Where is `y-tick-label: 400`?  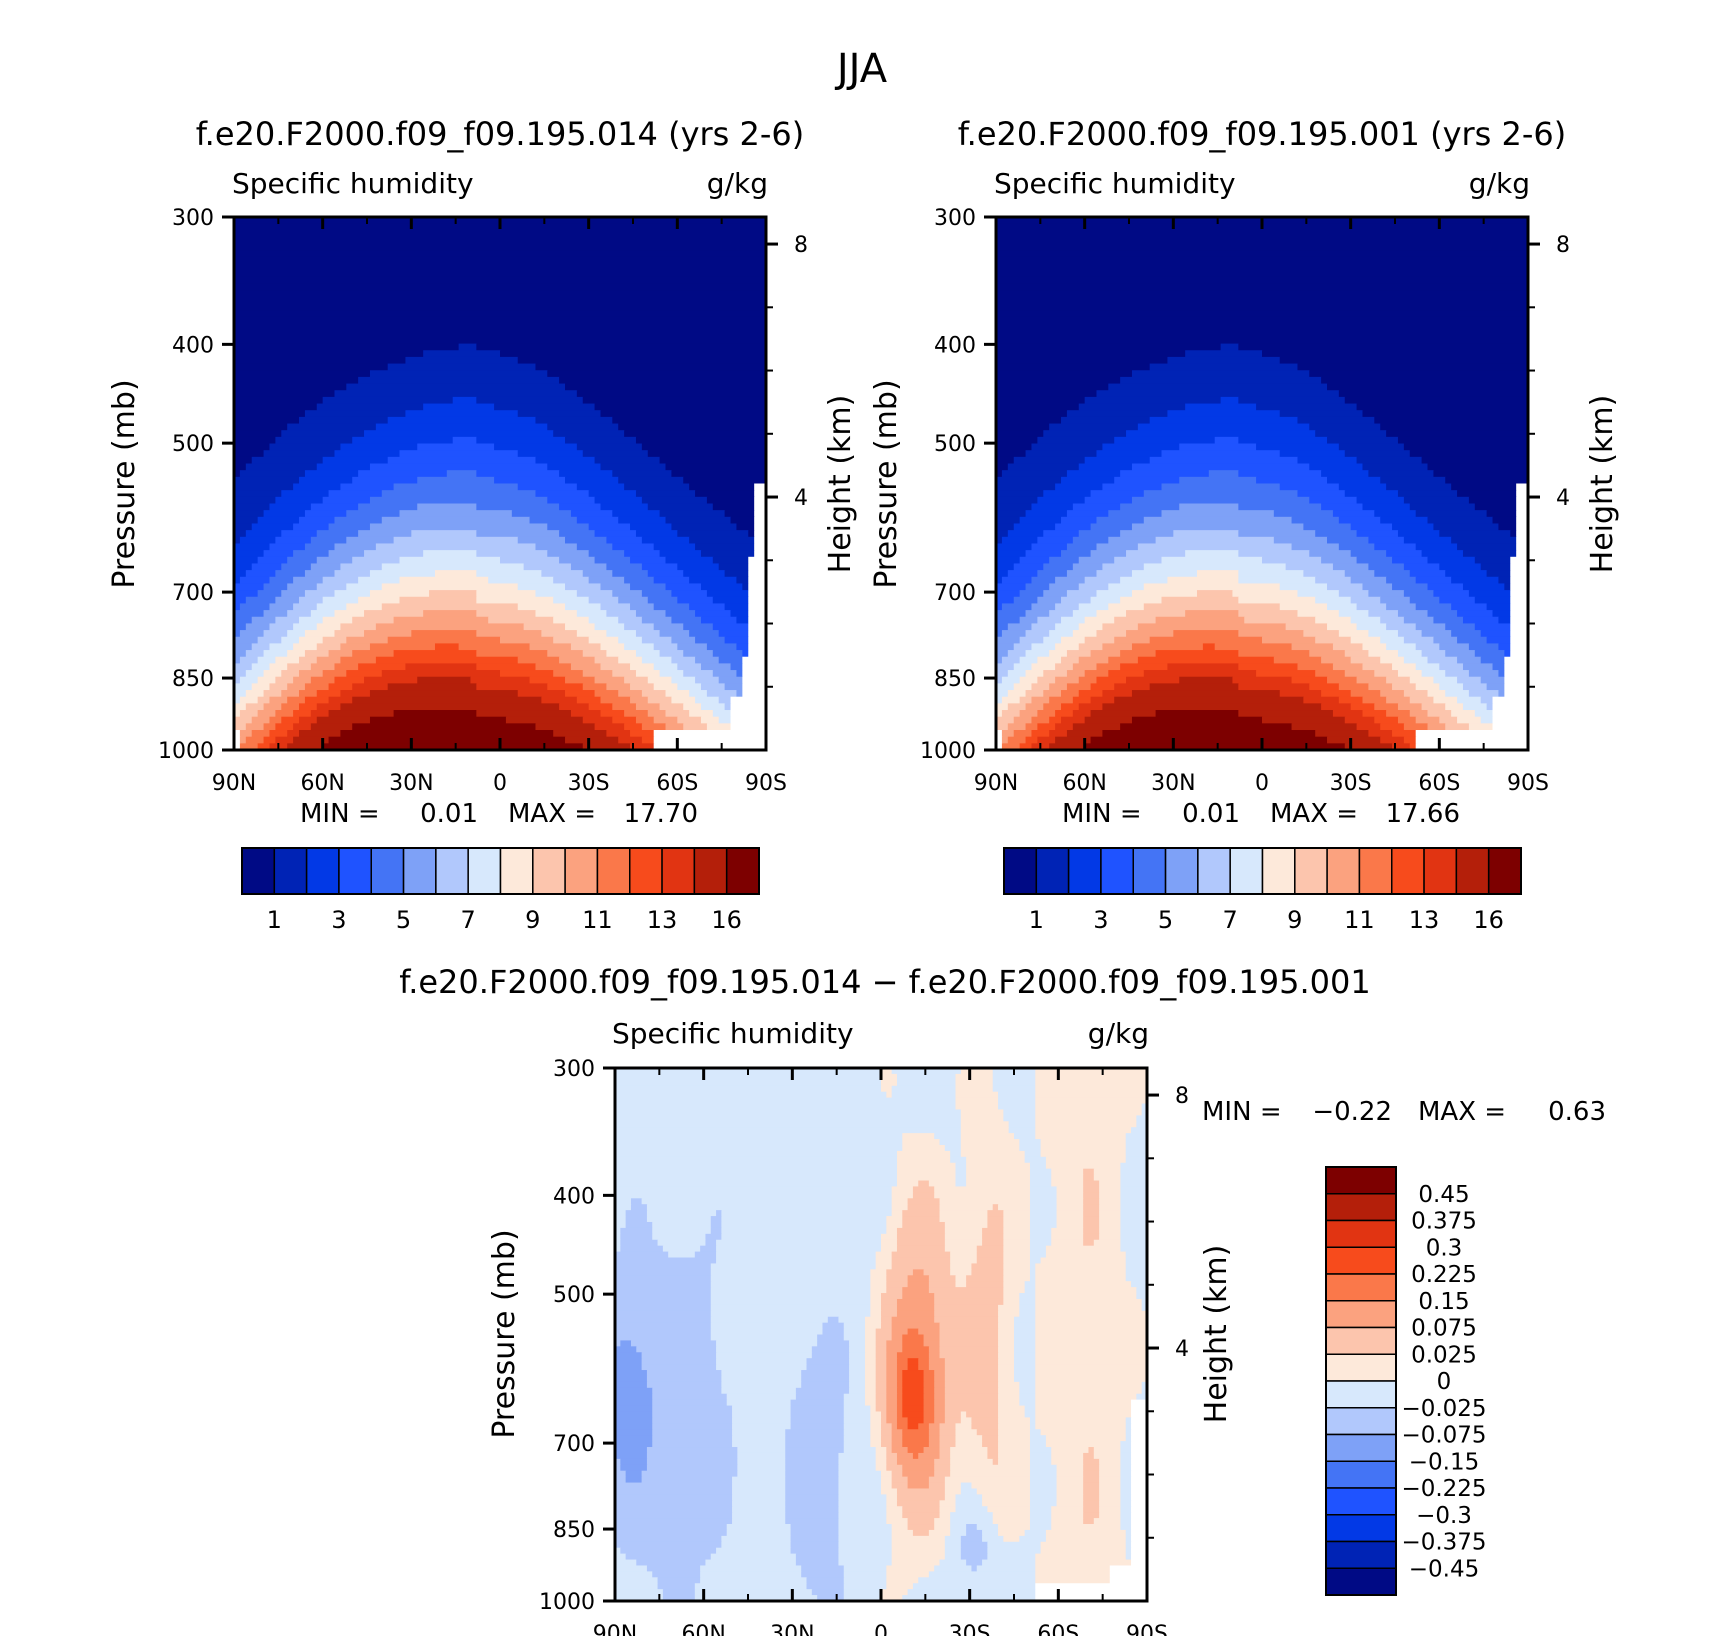 y-tick-label: 400 is located at coordinates (574, 1196).